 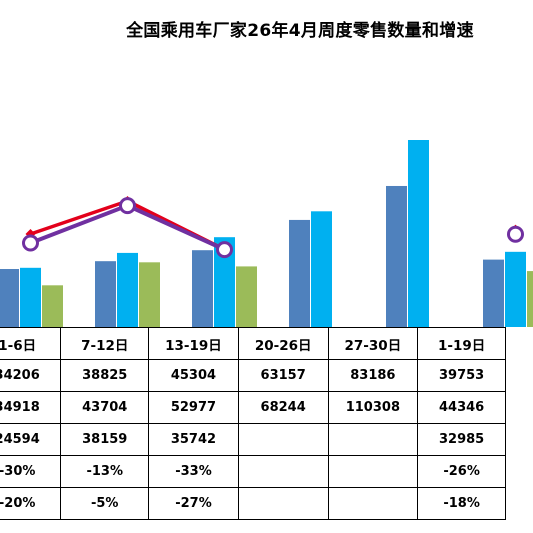 I want to click on table-cell: -13%, so click(x=105, y=471).